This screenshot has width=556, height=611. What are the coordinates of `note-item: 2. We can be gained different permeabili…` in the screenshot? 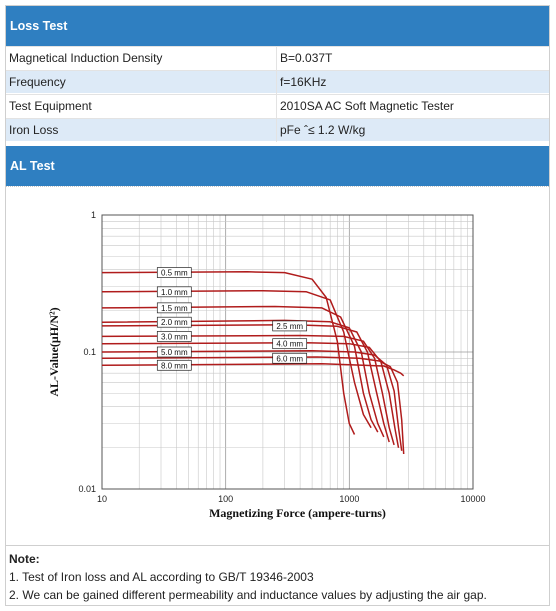 It's located at (248, 595).